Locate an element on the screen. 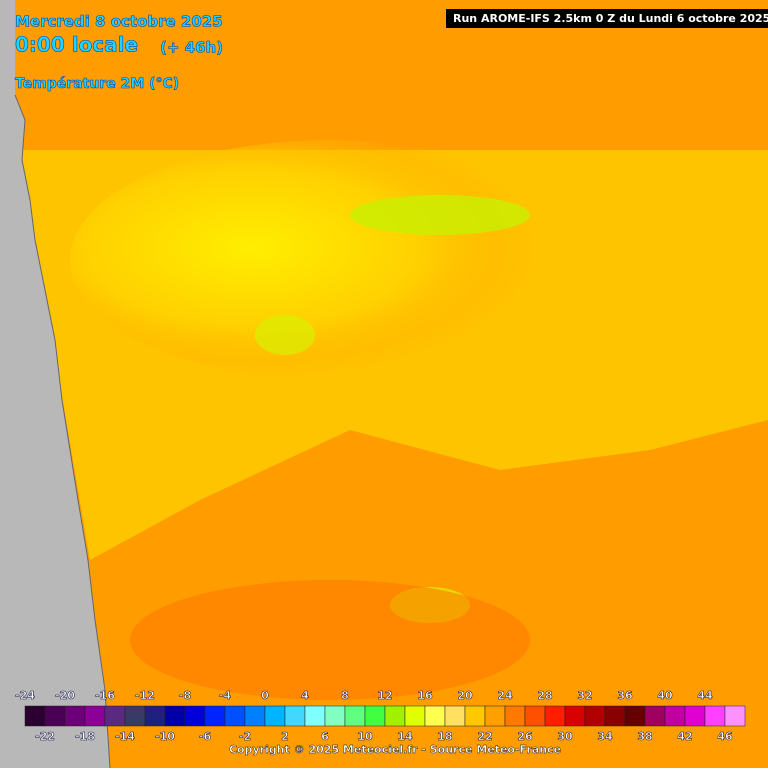 The width and height of the screenshot is (768, 772). colorbar-label: 12 is located at coordinates (384, 695).